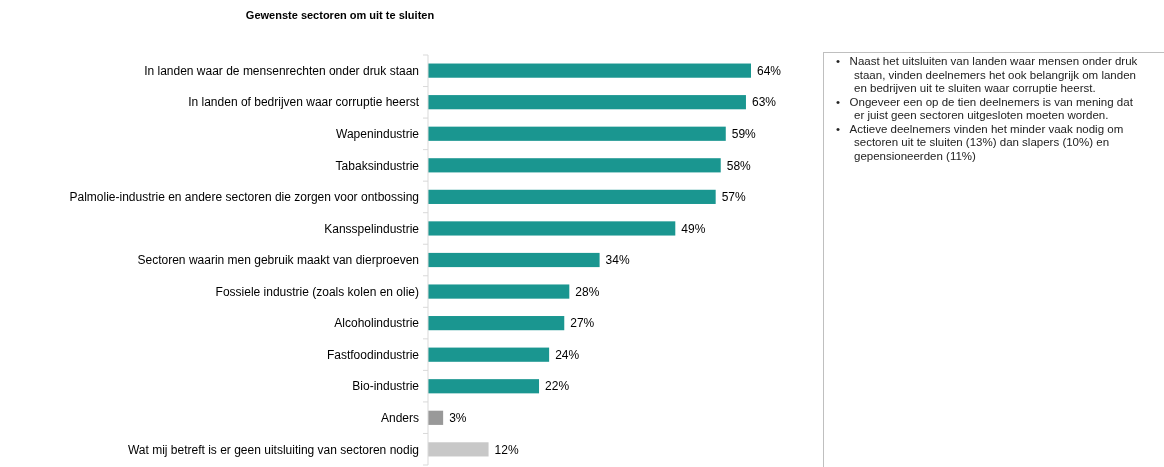  What do you see at coordinates (386, 386) in the screenshot?
I see `y-tick-label: Bio-industrie` at bounding box center [386, 386].